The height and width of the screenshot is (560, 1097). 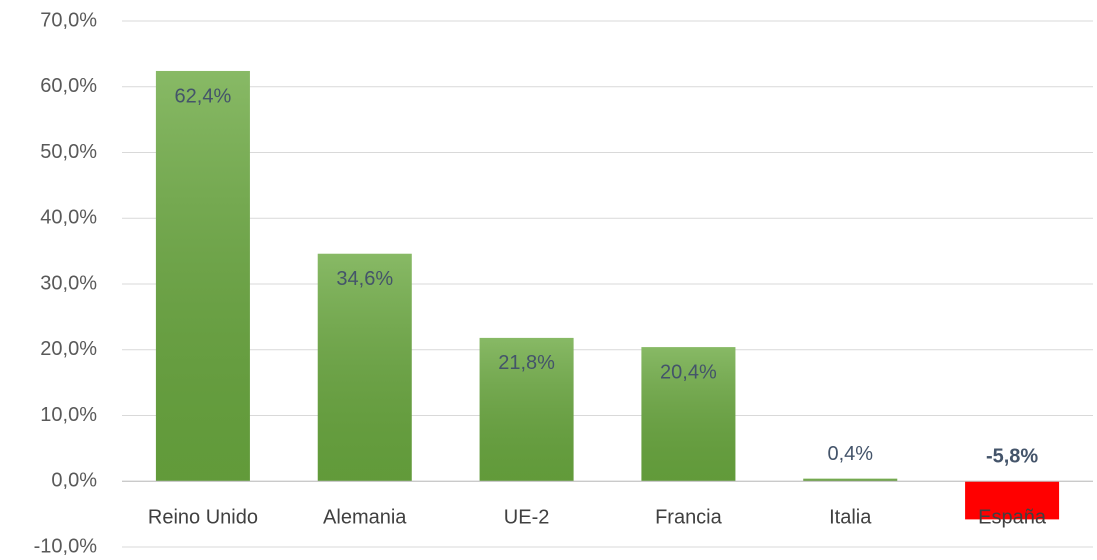 What do you see at coordinates (203, 517) in the screenshot?
I see `x-tick-label: Reino Unido` at bounding box center [203, 517].